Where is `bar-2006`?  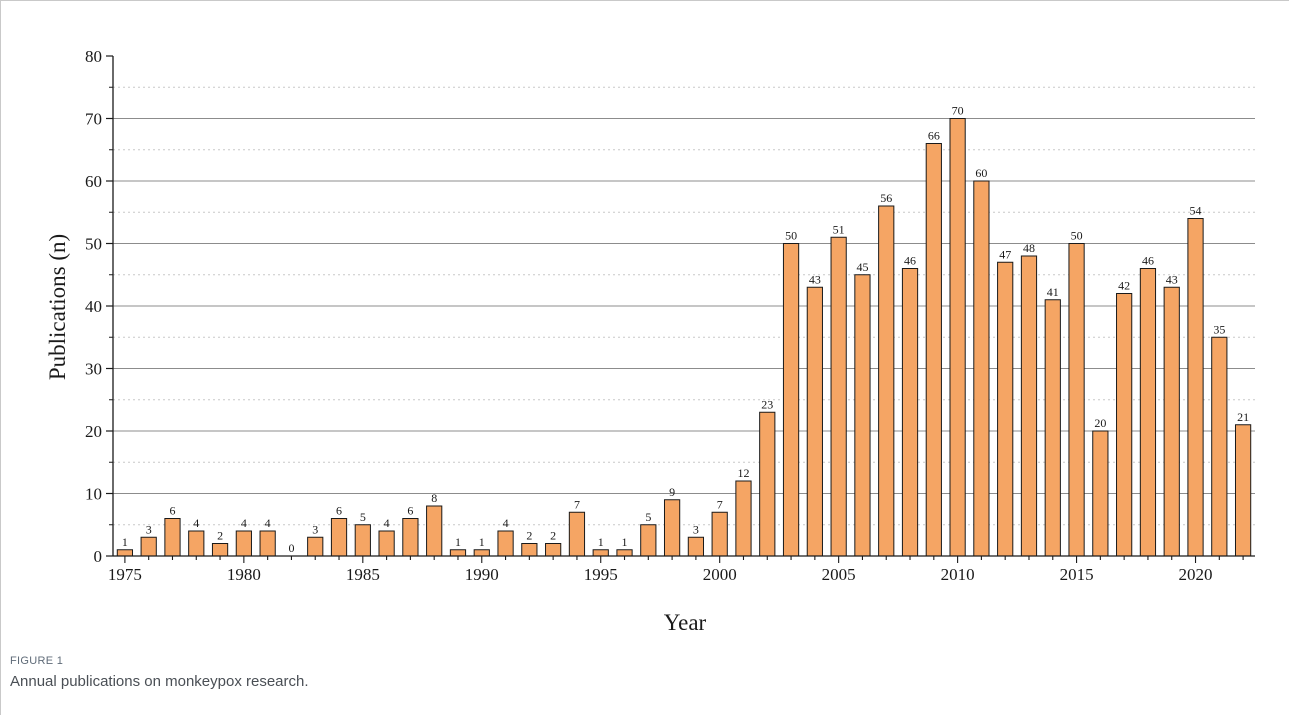 bar-2006 is located at coordinates (862, 415).